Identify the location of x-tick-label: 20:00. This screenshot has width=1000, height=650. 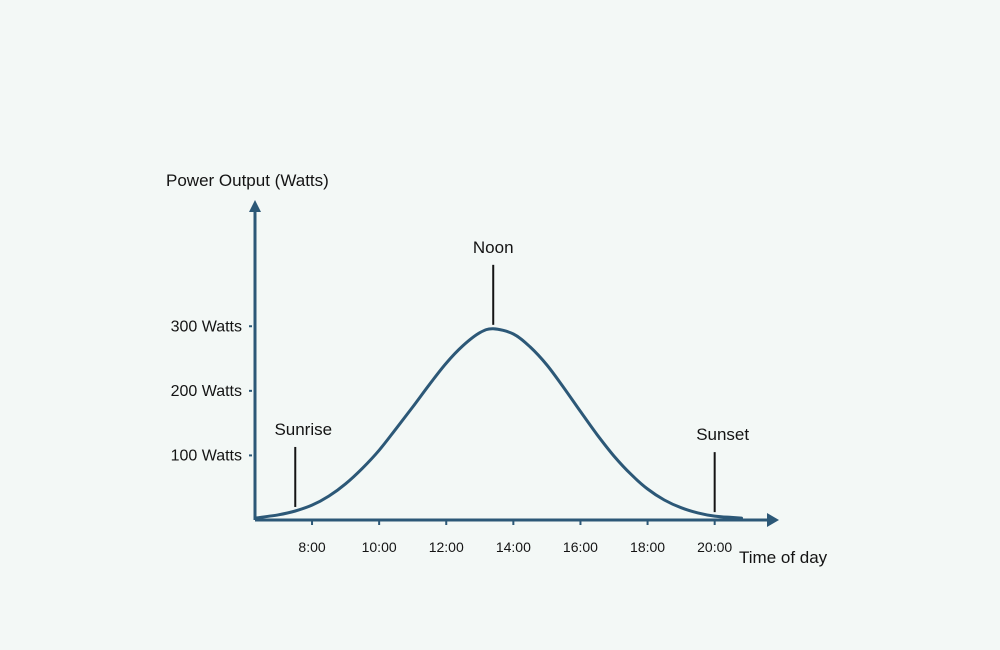
(714, 547).